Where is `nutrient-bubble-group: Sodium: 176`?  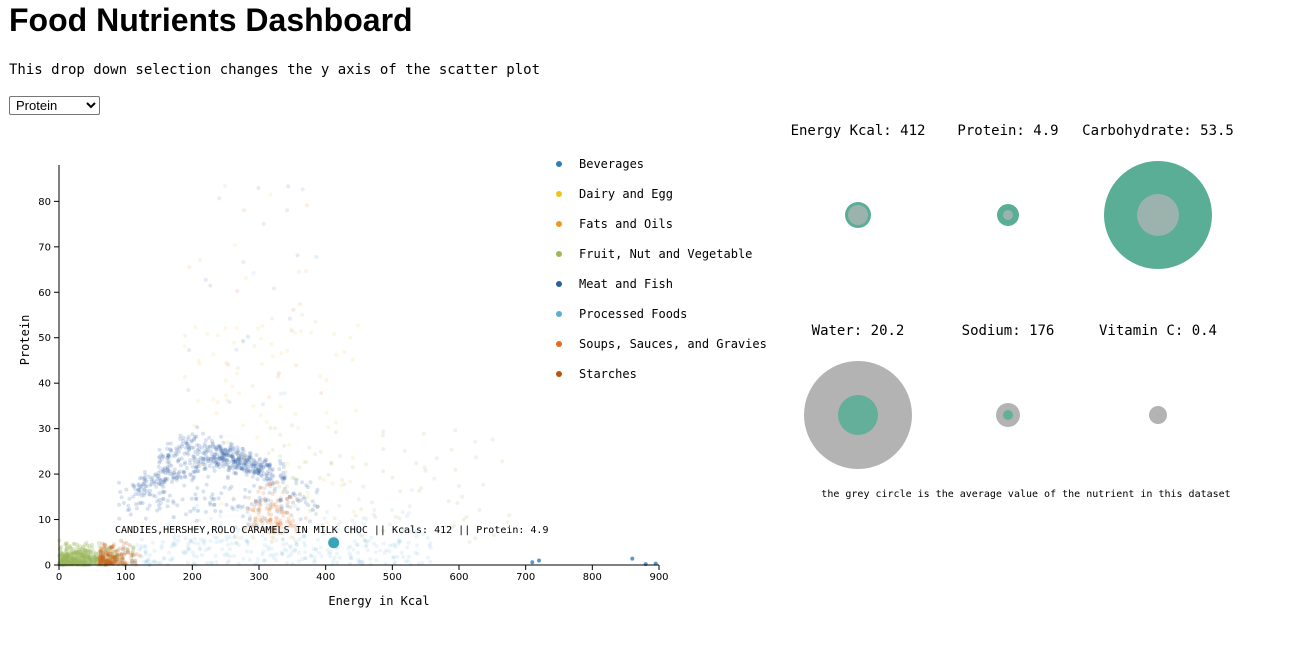
nutrient-bubble-group: Sodium: 176 is located at coordinates (1008, 375).